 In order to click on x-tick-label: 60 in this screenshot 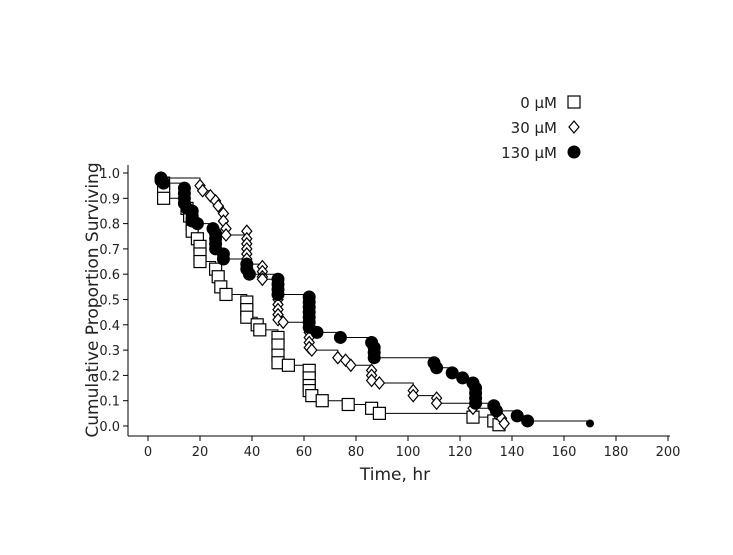, I will do `click(304, 452)`.